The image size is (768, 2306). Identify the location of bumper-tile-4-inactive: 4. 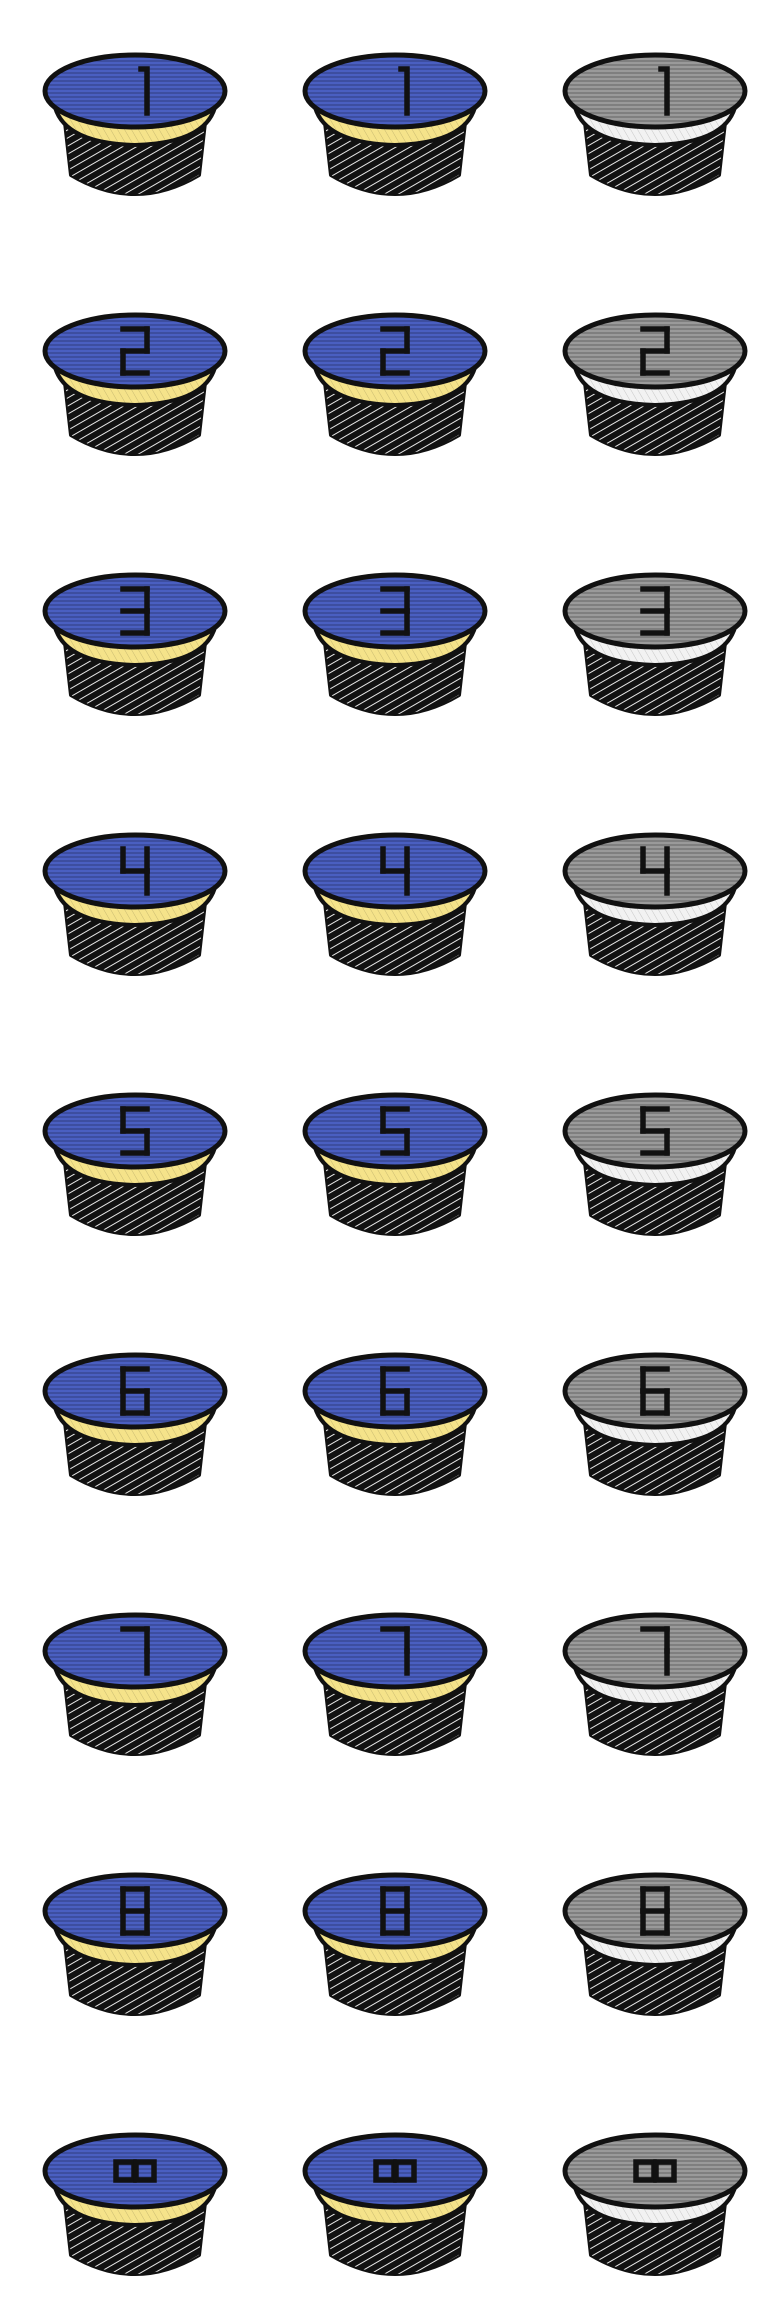
(655, 910).